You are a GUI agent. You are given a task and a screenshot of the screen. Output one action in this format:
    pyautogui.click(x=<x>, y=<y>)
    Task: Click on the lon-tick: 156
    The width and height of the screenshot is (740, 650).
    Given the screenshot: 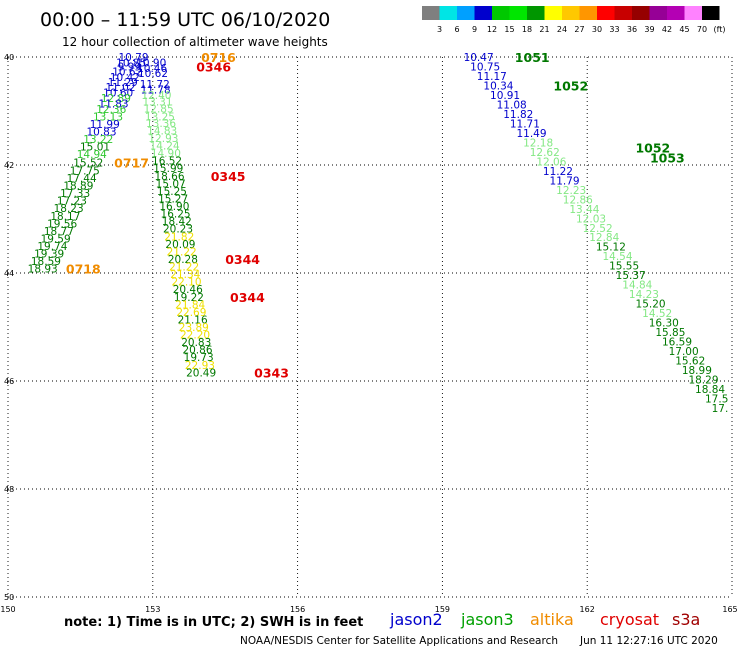 What is the action you would take?
    pyautogui.click(x=297, y=609)
    